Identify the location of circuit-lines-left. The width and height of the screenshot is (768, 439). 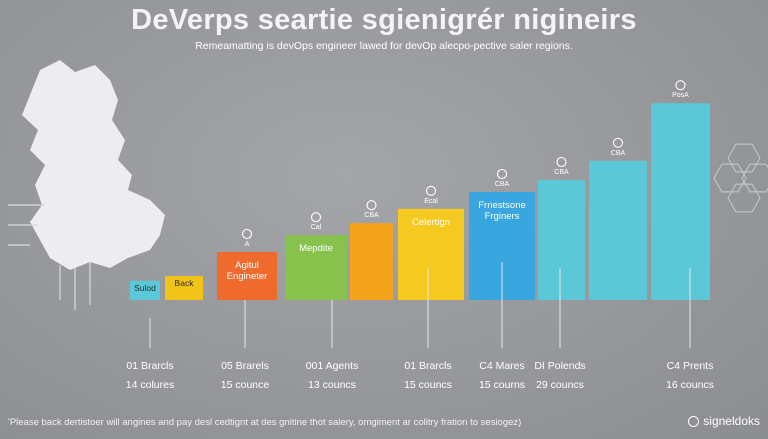
(49, 257).